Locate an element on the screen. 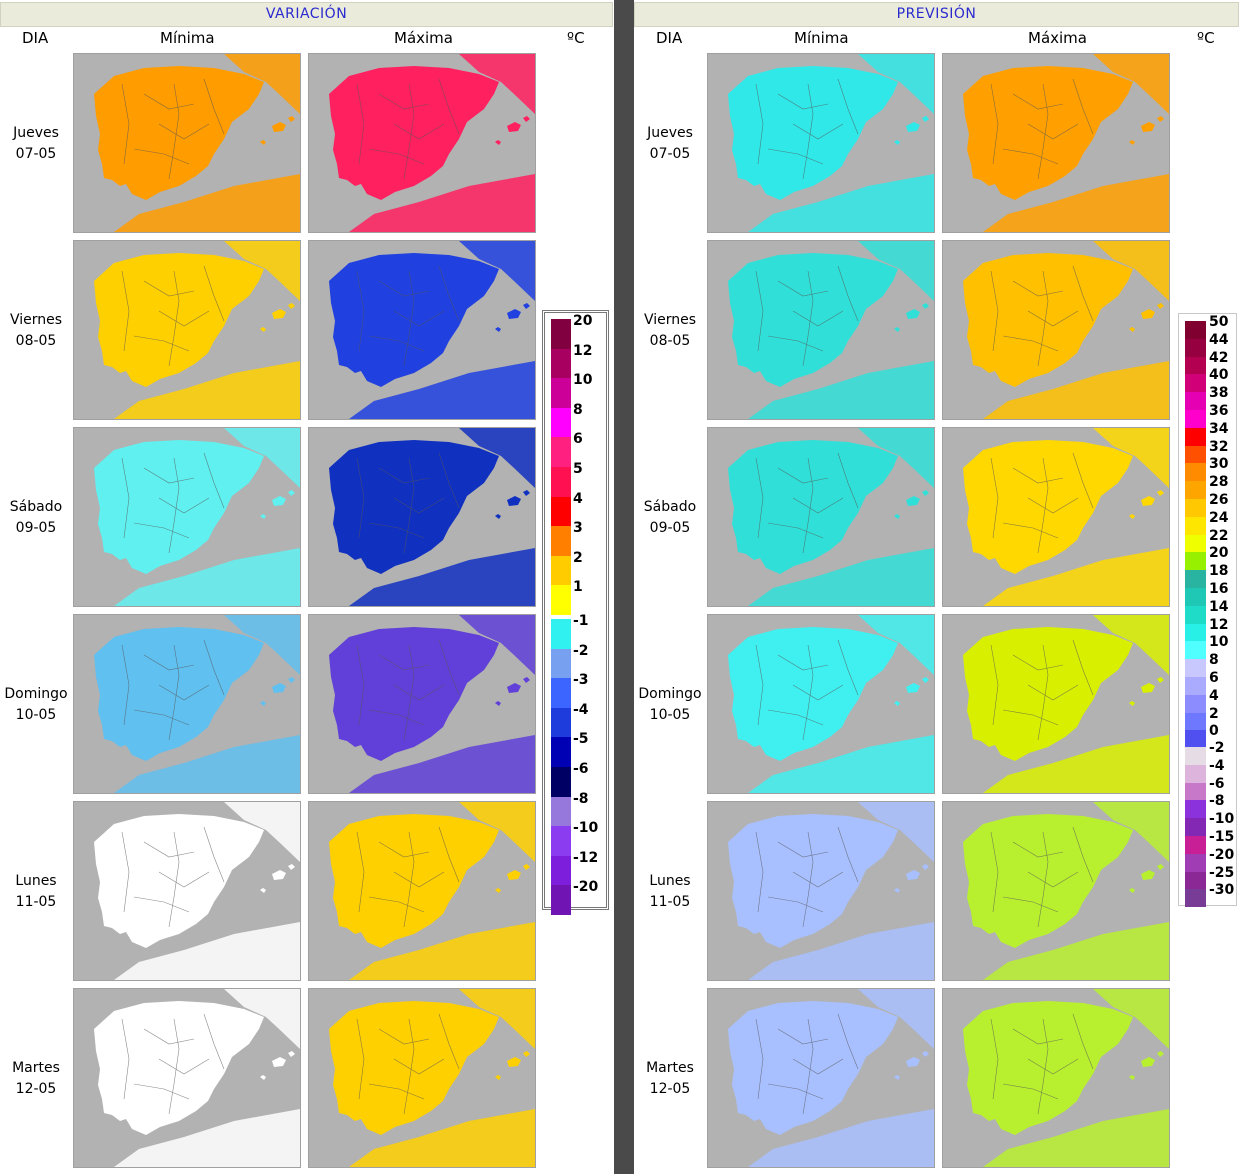  legend-entry: 2 is located at coordinates (576, 568).